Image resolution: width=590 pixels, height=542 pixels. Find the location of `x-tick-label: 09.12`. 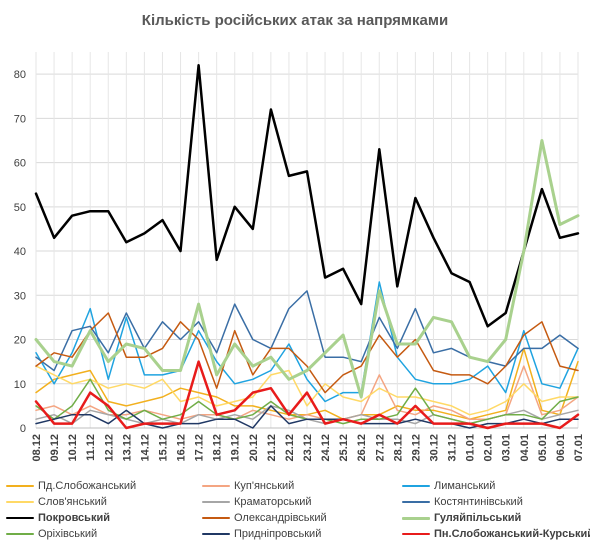

x-tick-label: 09.12 is located at coordinates (55, 448).